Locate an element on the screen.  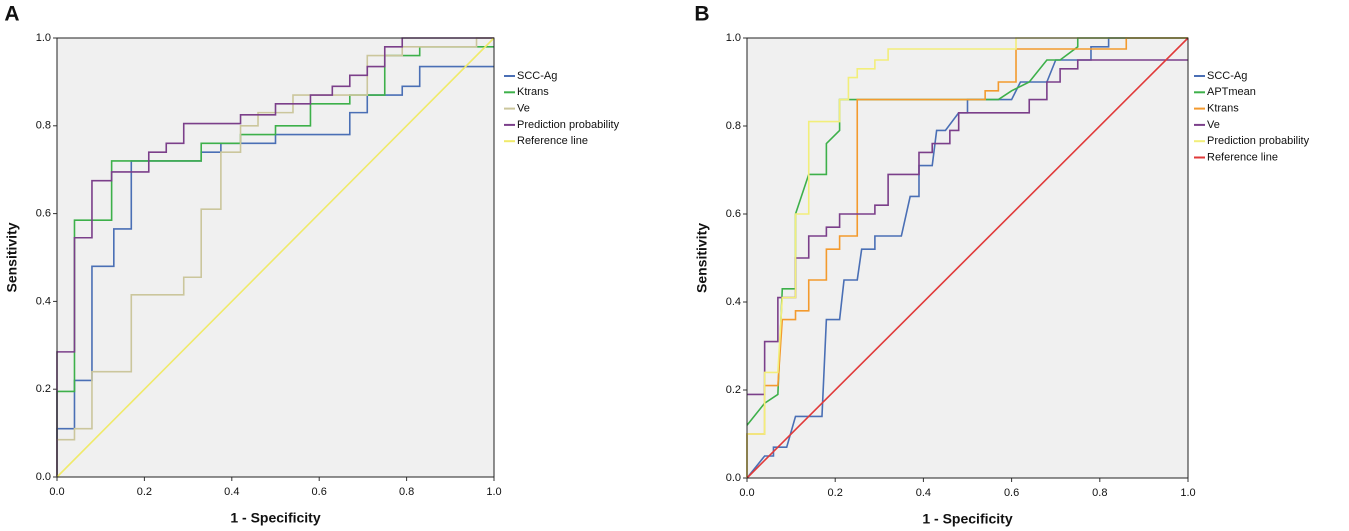
panel-label: B is located at coordinates (701, 14).